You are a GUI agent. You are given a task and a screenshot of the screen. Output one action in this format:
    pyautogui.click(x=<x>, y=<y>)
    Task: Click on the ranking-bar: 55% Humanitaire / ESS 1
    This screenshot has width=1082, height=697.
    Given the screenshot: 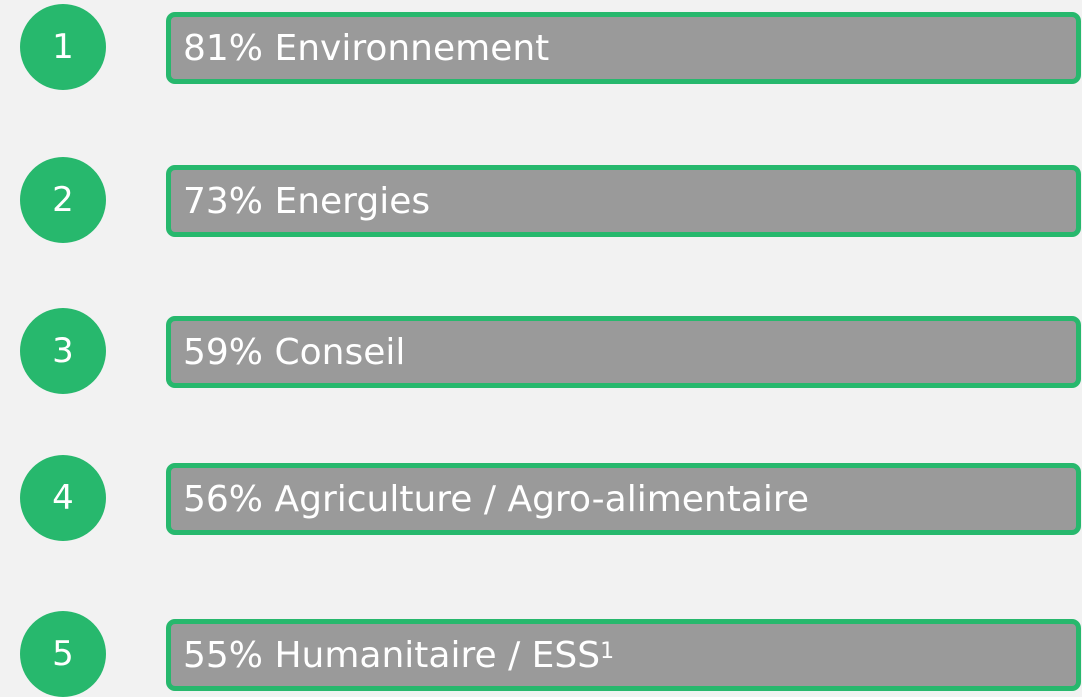 What is the action you would take?
    pyautogui.click(x=623, y=655)
    